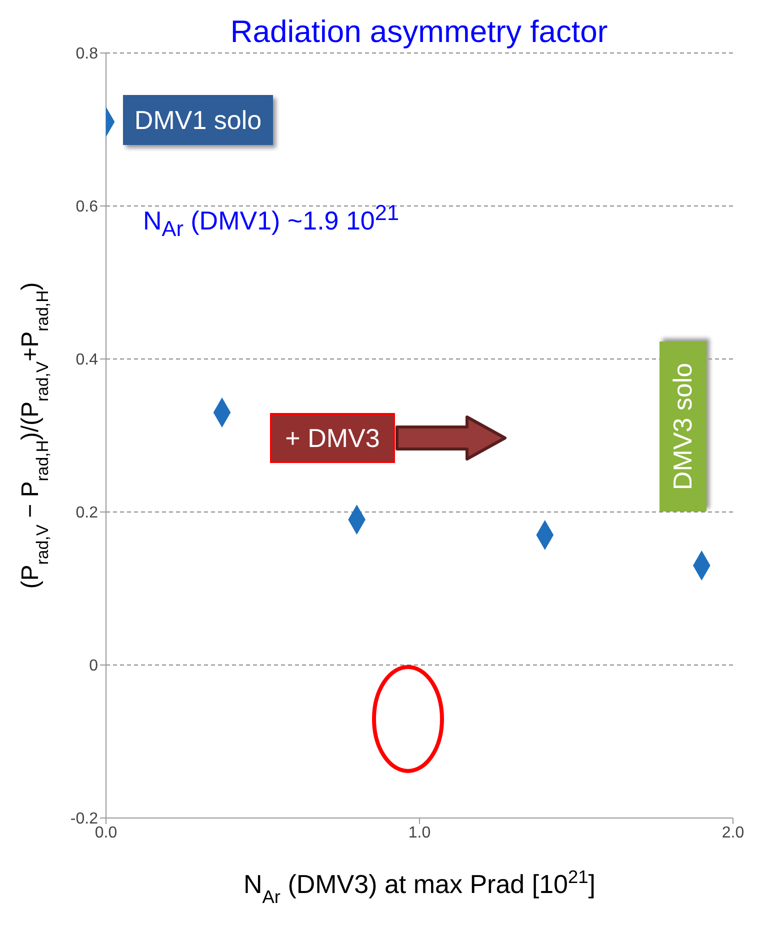  What do you see at coordinates (87, 360) in the screenshot?
I see `y-tick-label: 0.4` at bounding box center [87, 360].